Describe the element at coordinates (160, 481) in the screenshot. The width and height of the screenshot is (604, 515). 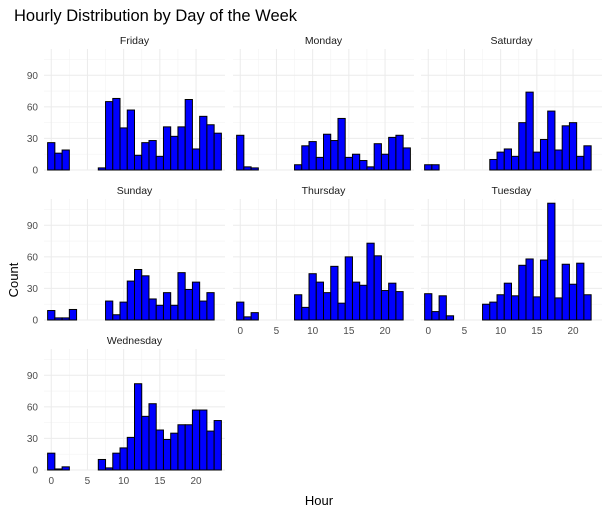
I see `x-tick-label: 15` at that location.